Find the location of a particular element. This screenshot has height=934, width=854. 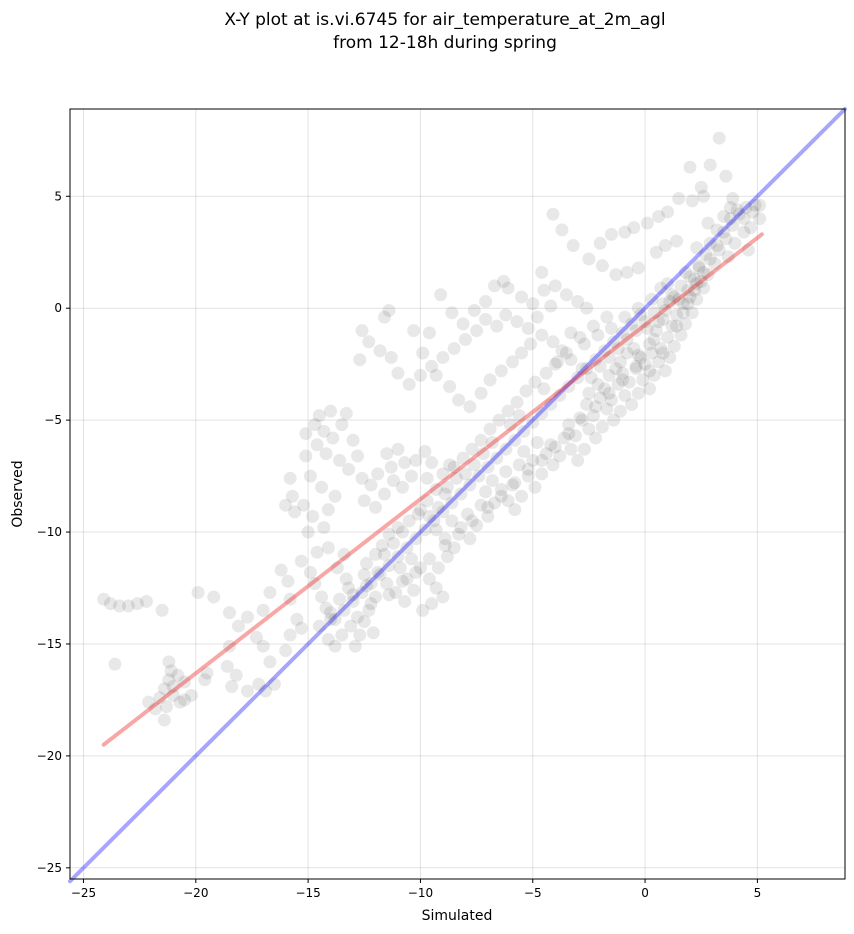

x-axis-label: Simulated is located at coordinates (457, 916).